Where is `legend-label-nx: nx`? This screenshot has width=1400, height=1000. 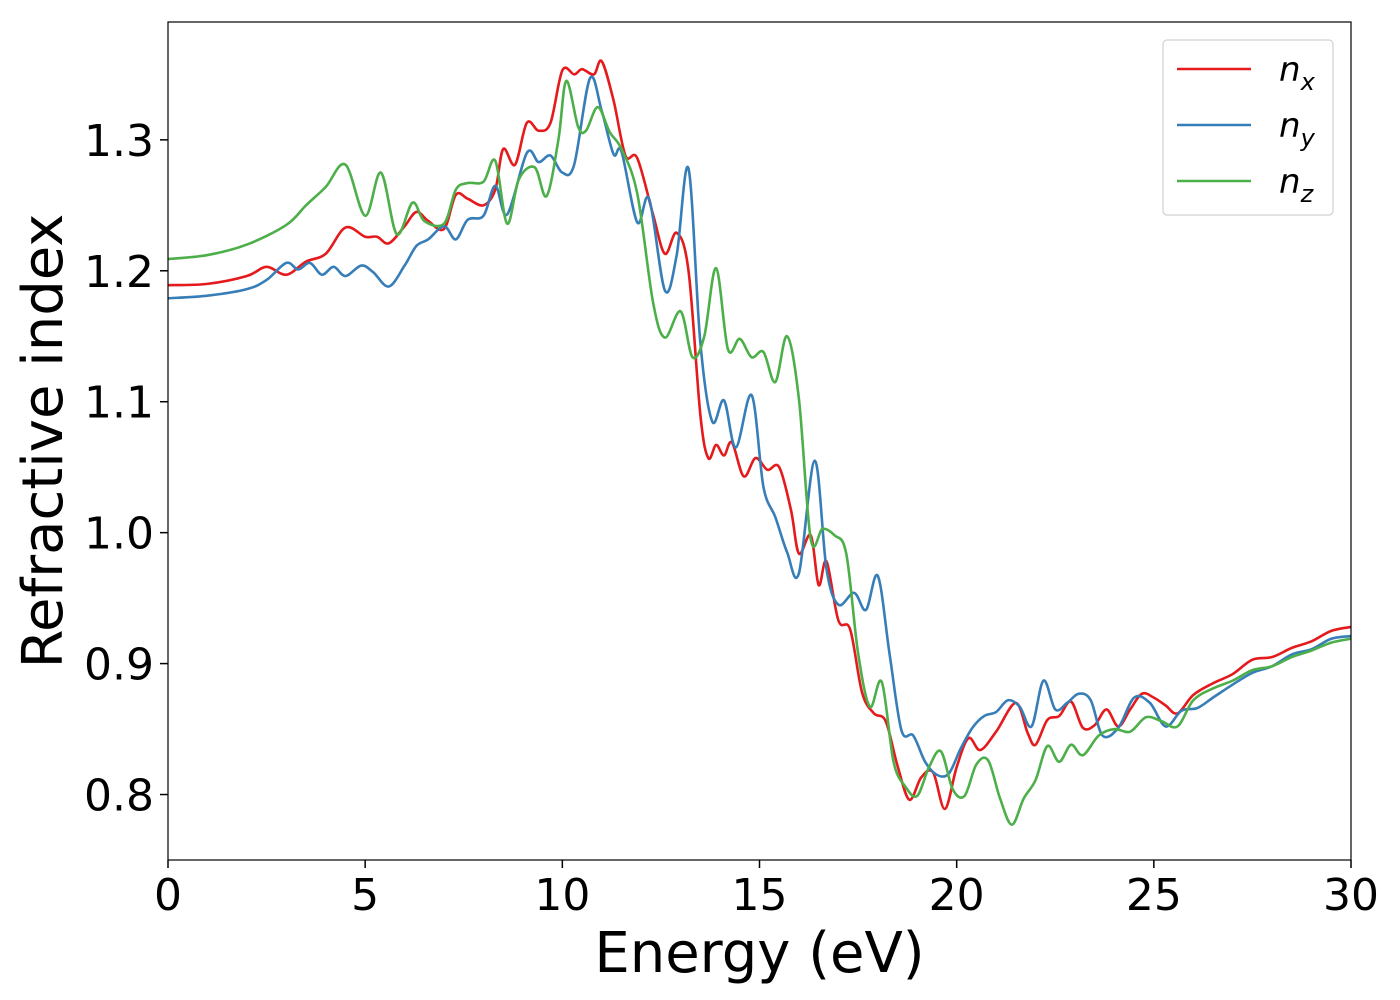 legend-label-nx: nx is located at coordinates (1297, 73).